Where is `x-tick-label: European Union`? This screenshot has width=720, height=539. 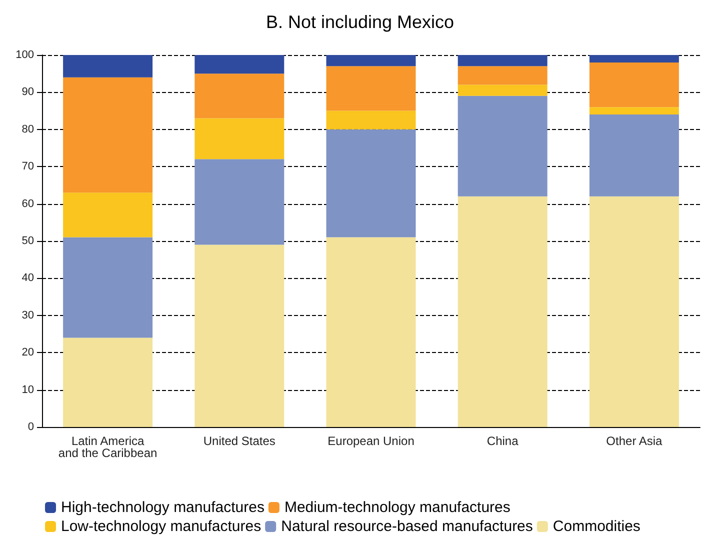 x-tick-label: European Union is located at coordinates (371, 441).